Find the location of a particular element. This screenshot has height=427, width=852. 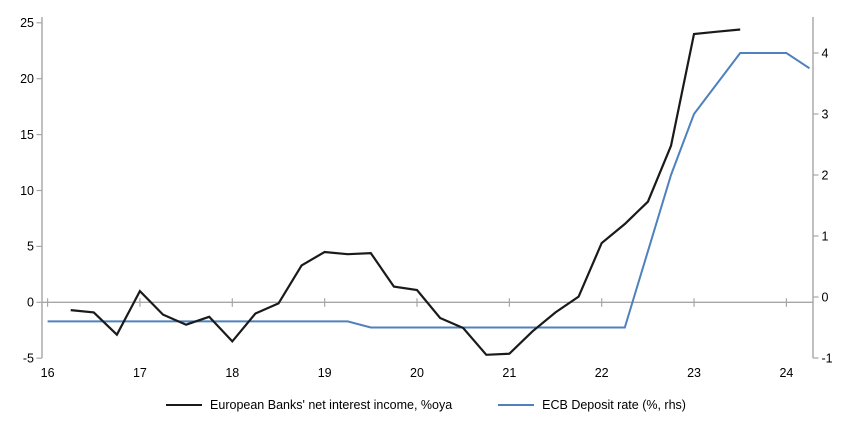

x-axis-tick-label: 16 is located at coordinates (48, 373).